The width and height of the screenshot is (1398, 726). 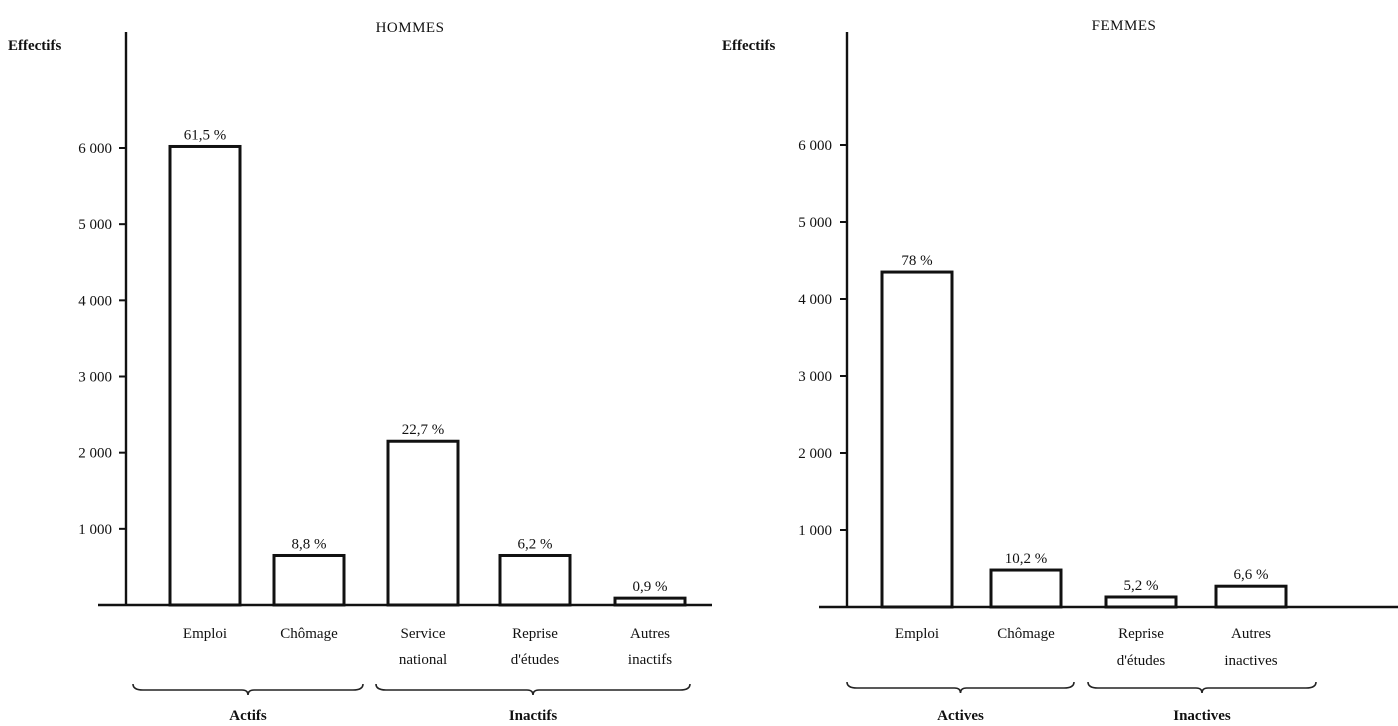 What do you see at coordinates (1251, 575) in the screenshot?
I see `femmes-bar-data-label: 6,6 %` at bounding box center [1251, 575].